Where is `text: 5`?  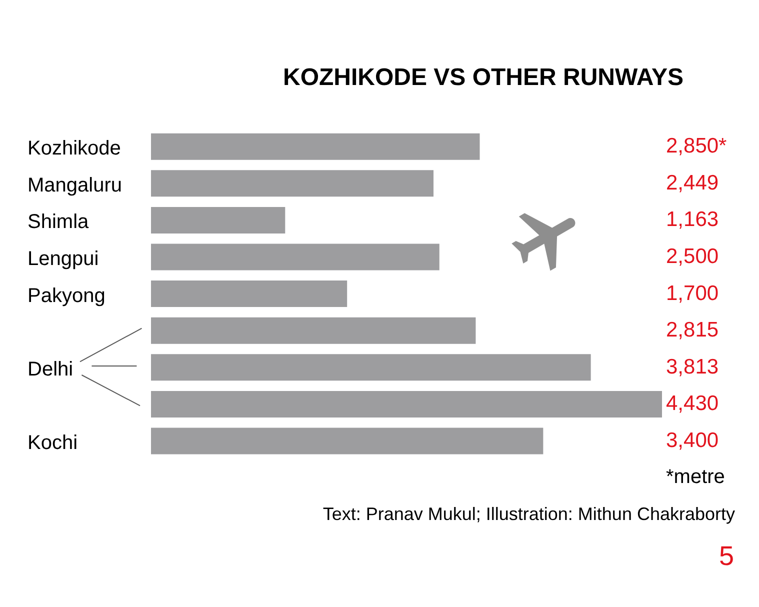 text: 5 is located at coordinates (726, 556).